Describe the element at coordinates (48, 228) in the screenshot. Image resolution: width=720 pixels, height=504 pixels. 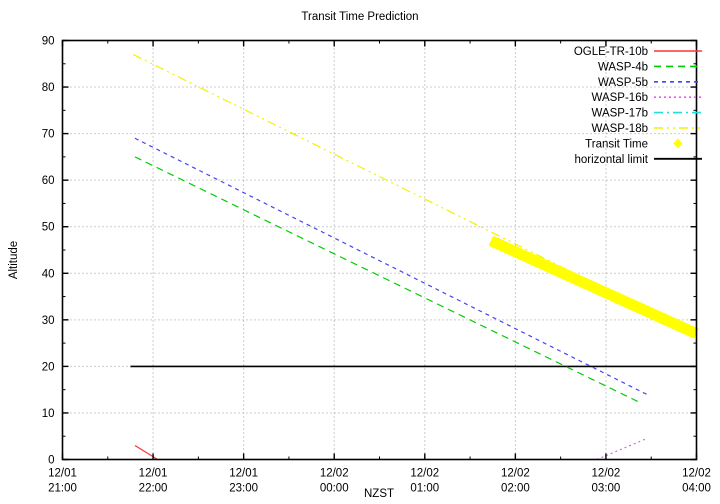
I see `y-tick-label: 50` at that location.